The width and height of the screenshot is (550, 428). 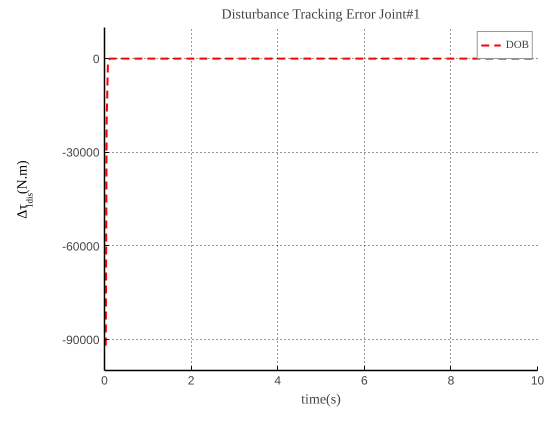 What do you see at coordinates (25, 189) in the screenshot?
I see `y-axis-title: Δτ1dis(N.m)` at bounding box center [25, 189].